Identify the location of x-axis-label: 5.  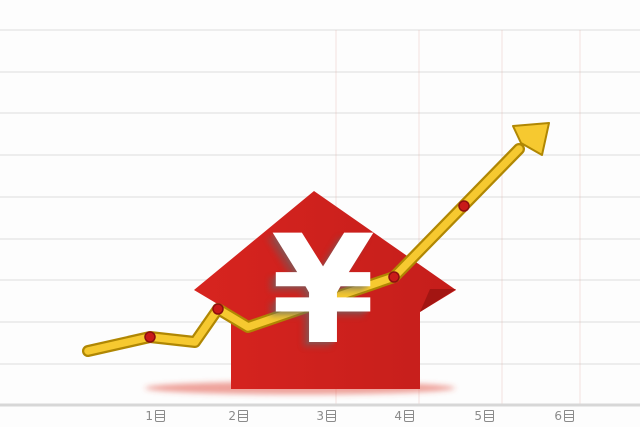
(484, 416).